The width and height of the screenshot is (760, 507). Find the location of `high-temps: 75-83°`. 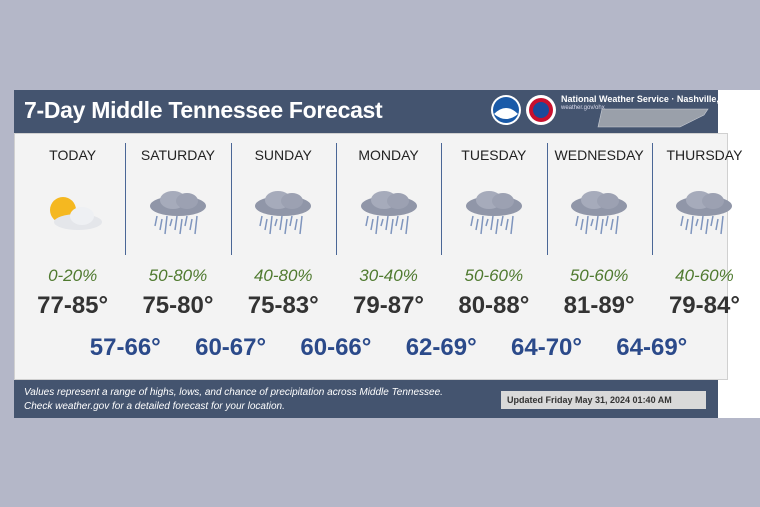

high-temps: 75-83° is located at coordinates (283, 305).